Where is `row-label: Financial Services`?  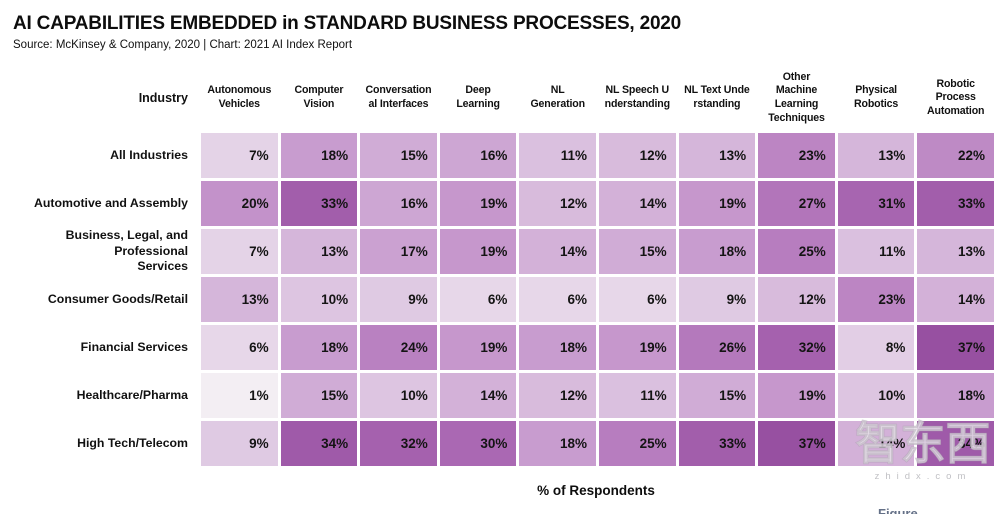 row-label: Financial Services is located at coordinates (134, 346).